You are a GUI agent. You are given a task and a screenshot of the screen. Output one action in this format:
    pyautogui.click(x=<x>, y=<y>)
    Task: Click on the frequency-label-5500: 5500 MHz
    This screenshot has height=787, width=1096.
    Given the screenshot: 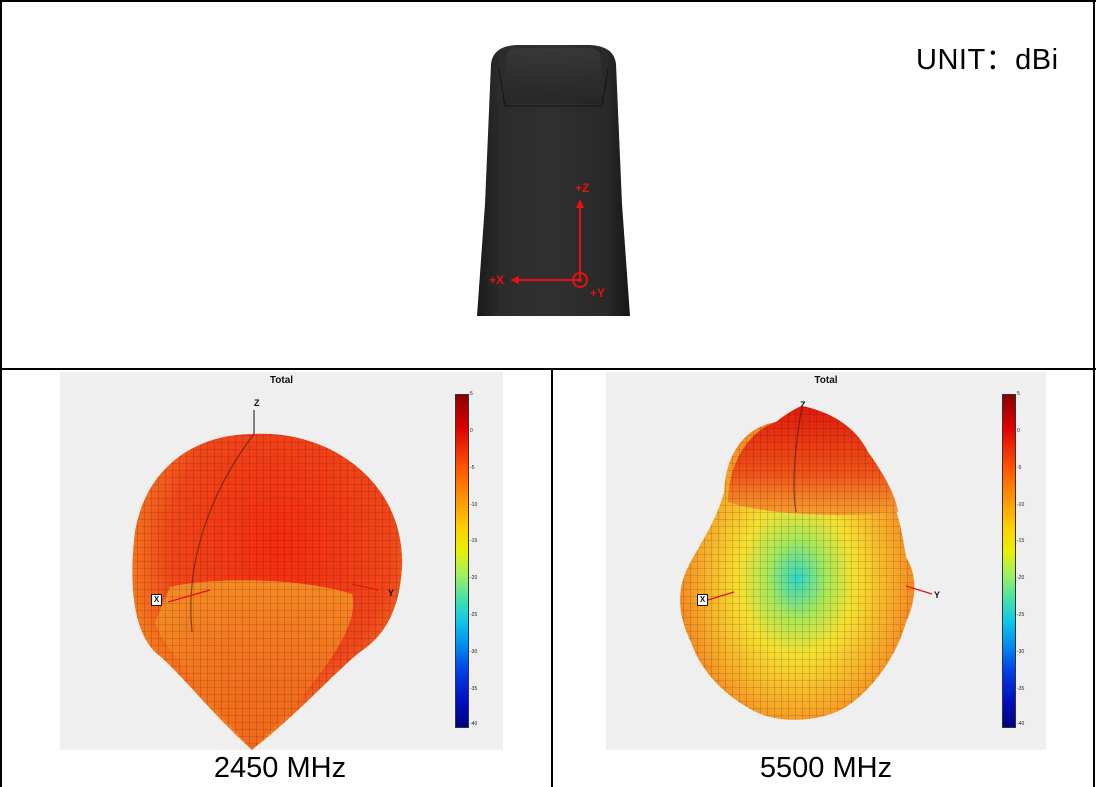 What is the action you would take?
    pyautogui.click(x=826, y=768)
    